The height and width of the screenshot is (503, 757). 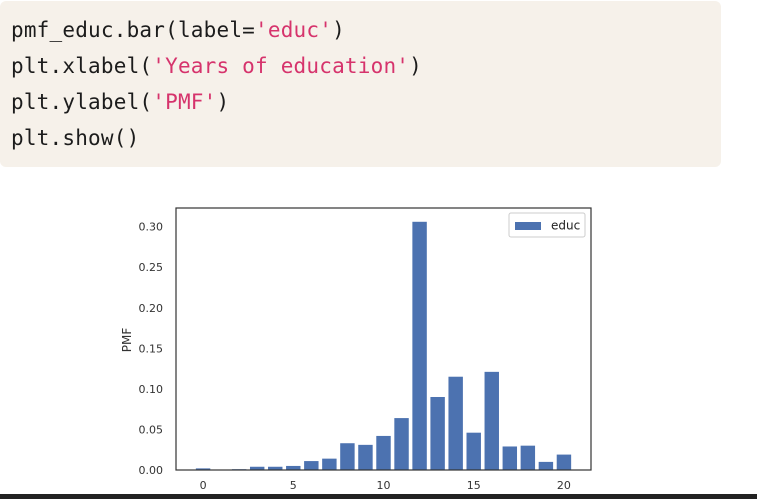 I want to click on legend: educ, so click(x=547, y=225).